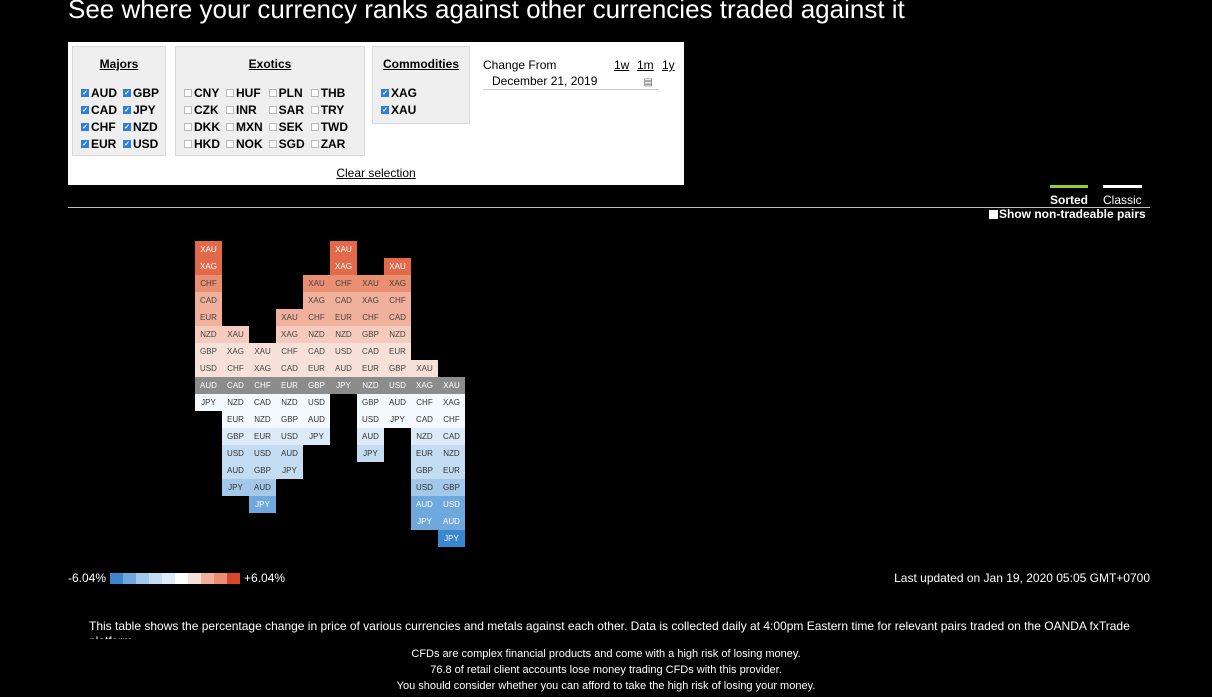 The height and width of the screenshot is (697, 1212). Describe the element at coordinates (99, 126) in the screenshot. I see `checkbox-chf: ✓ CHF` at that location.